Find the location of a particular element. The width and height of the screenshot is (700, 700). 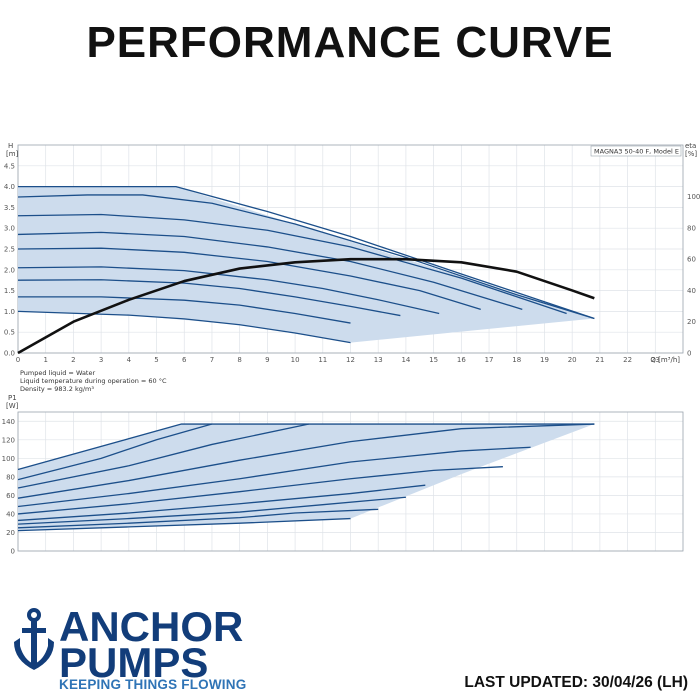

x-tick-label: 20 is located at coordinates (572, 360).